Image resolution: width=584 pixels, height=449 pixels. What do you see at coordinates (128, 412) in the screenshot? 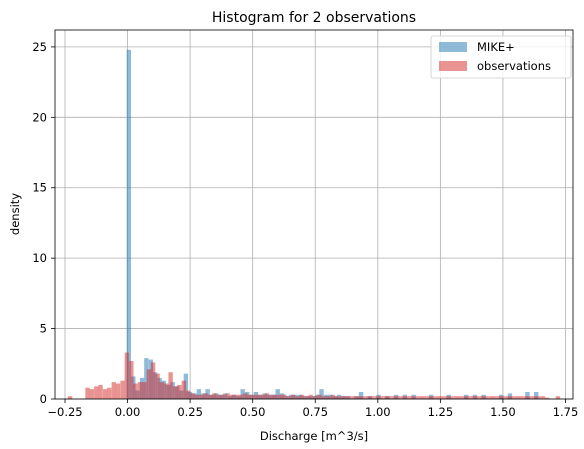
I see `x-tick-label: 0.00` at bounding box center [128, 412].